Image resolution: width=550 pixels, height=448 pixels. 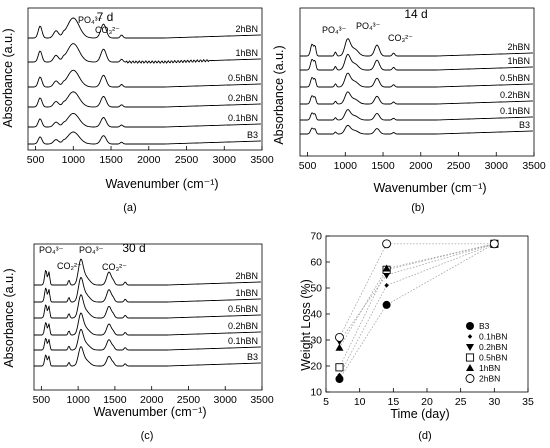 I want to click on panel-b-x-tick-label: 3500, so click(x=534, y=166).